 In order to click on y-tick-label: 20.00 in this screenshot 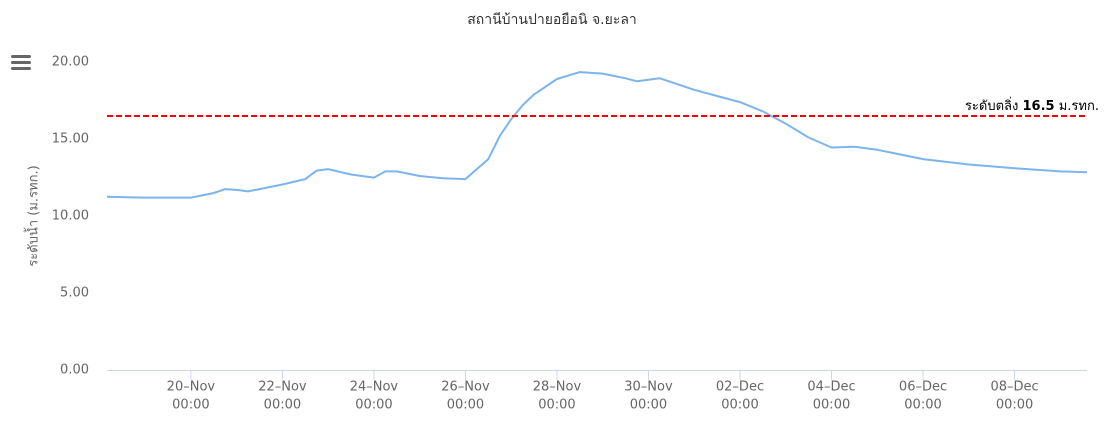, I will do `click(70, 62)`.